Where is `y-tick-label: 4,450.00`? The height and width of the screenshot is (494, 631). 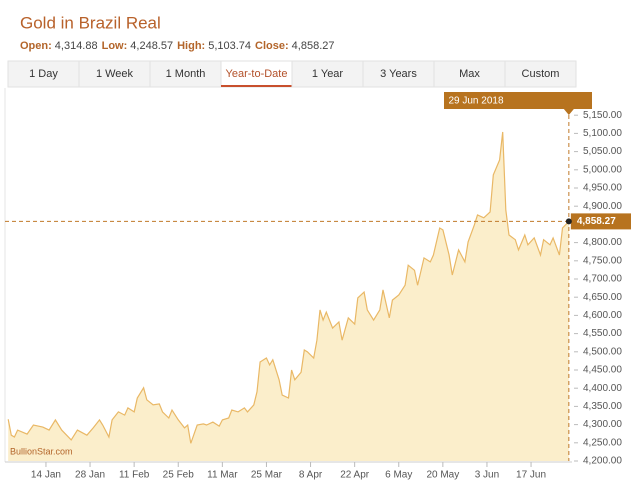 y-tick-label: 4,450.00 is located at coordinates (602, 370).